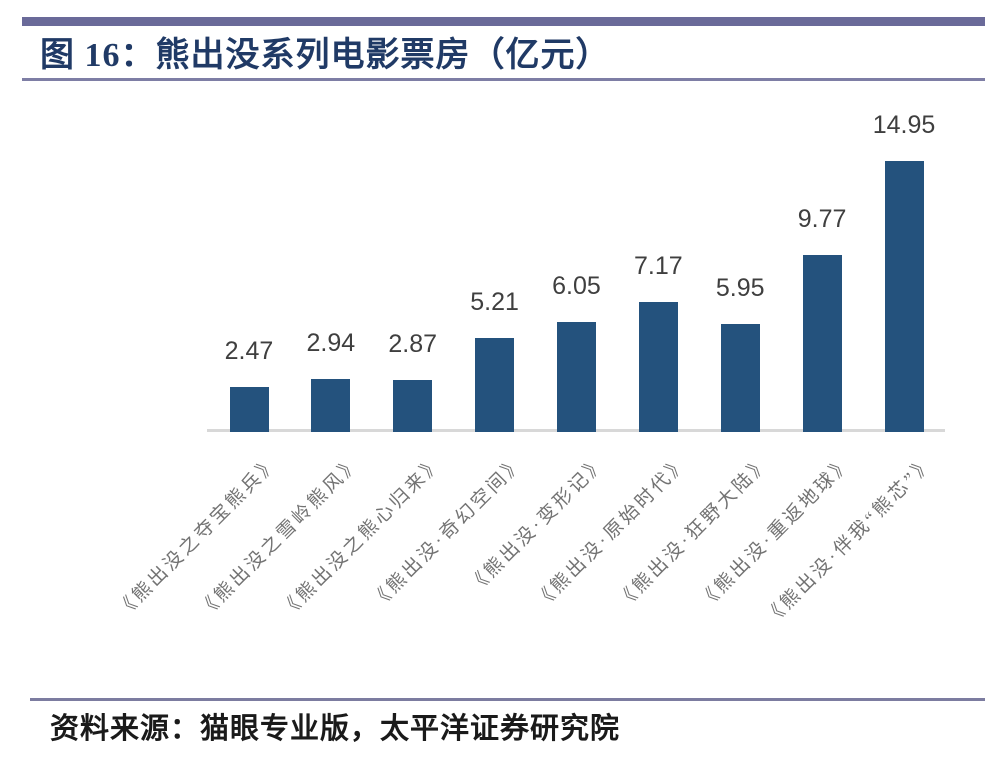 The width and height of the screenshot is (1000, 762). I want to click on title-underline-rule, so click(503, 79).